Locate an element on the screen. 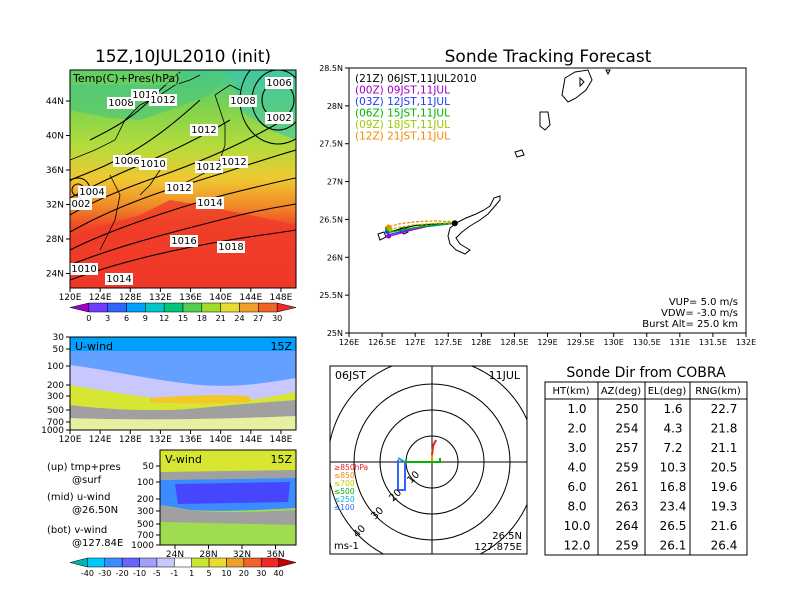 This screenshot has height=612, width=792. hodograph-upper-segment is located at coordinates (434, 447).